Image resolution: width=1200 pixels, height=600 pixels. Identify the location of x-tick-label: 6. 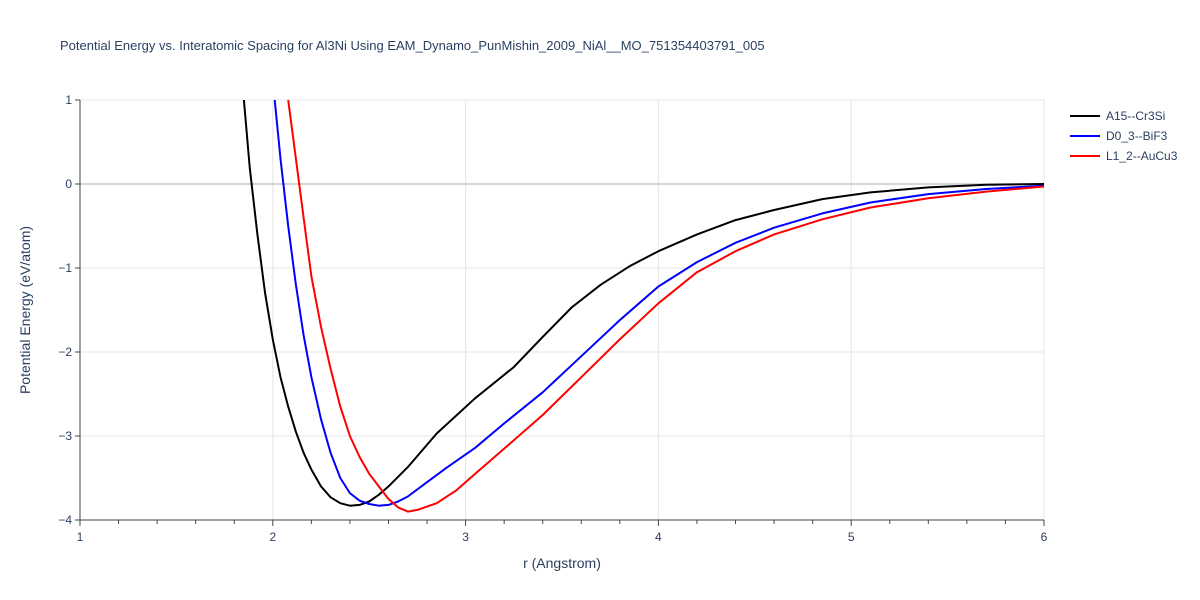
(1044, 537).